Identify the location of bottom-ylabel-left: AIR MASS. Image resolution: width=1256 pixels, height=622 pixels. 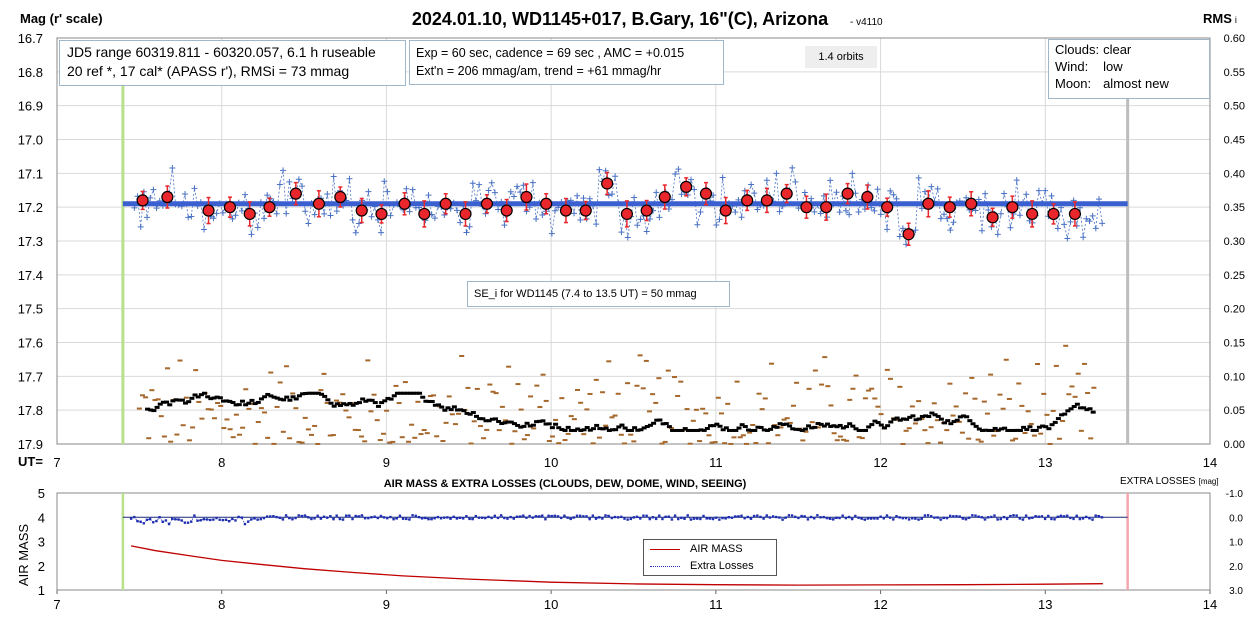
(23, 555).